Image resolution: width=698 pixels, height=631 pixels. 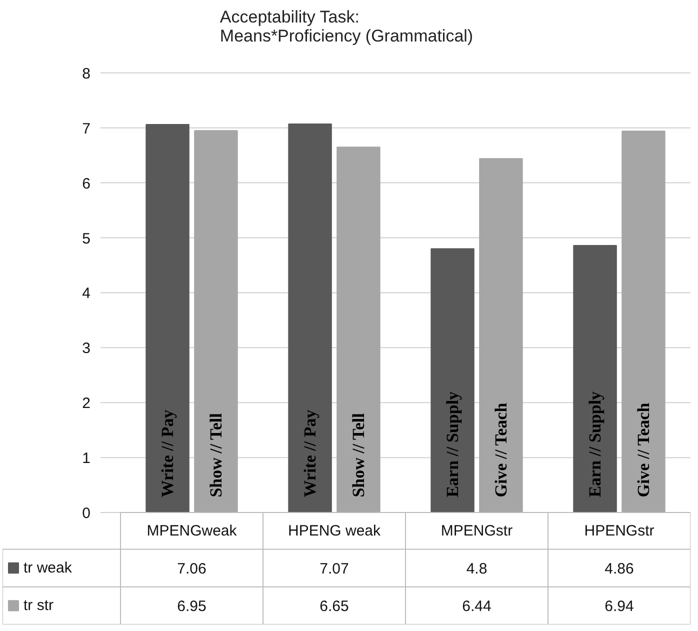 What do you see at coordinates (86, 513) in the screenshot?
I see `y-tick-label: 0` at bounding box center [86, 513].